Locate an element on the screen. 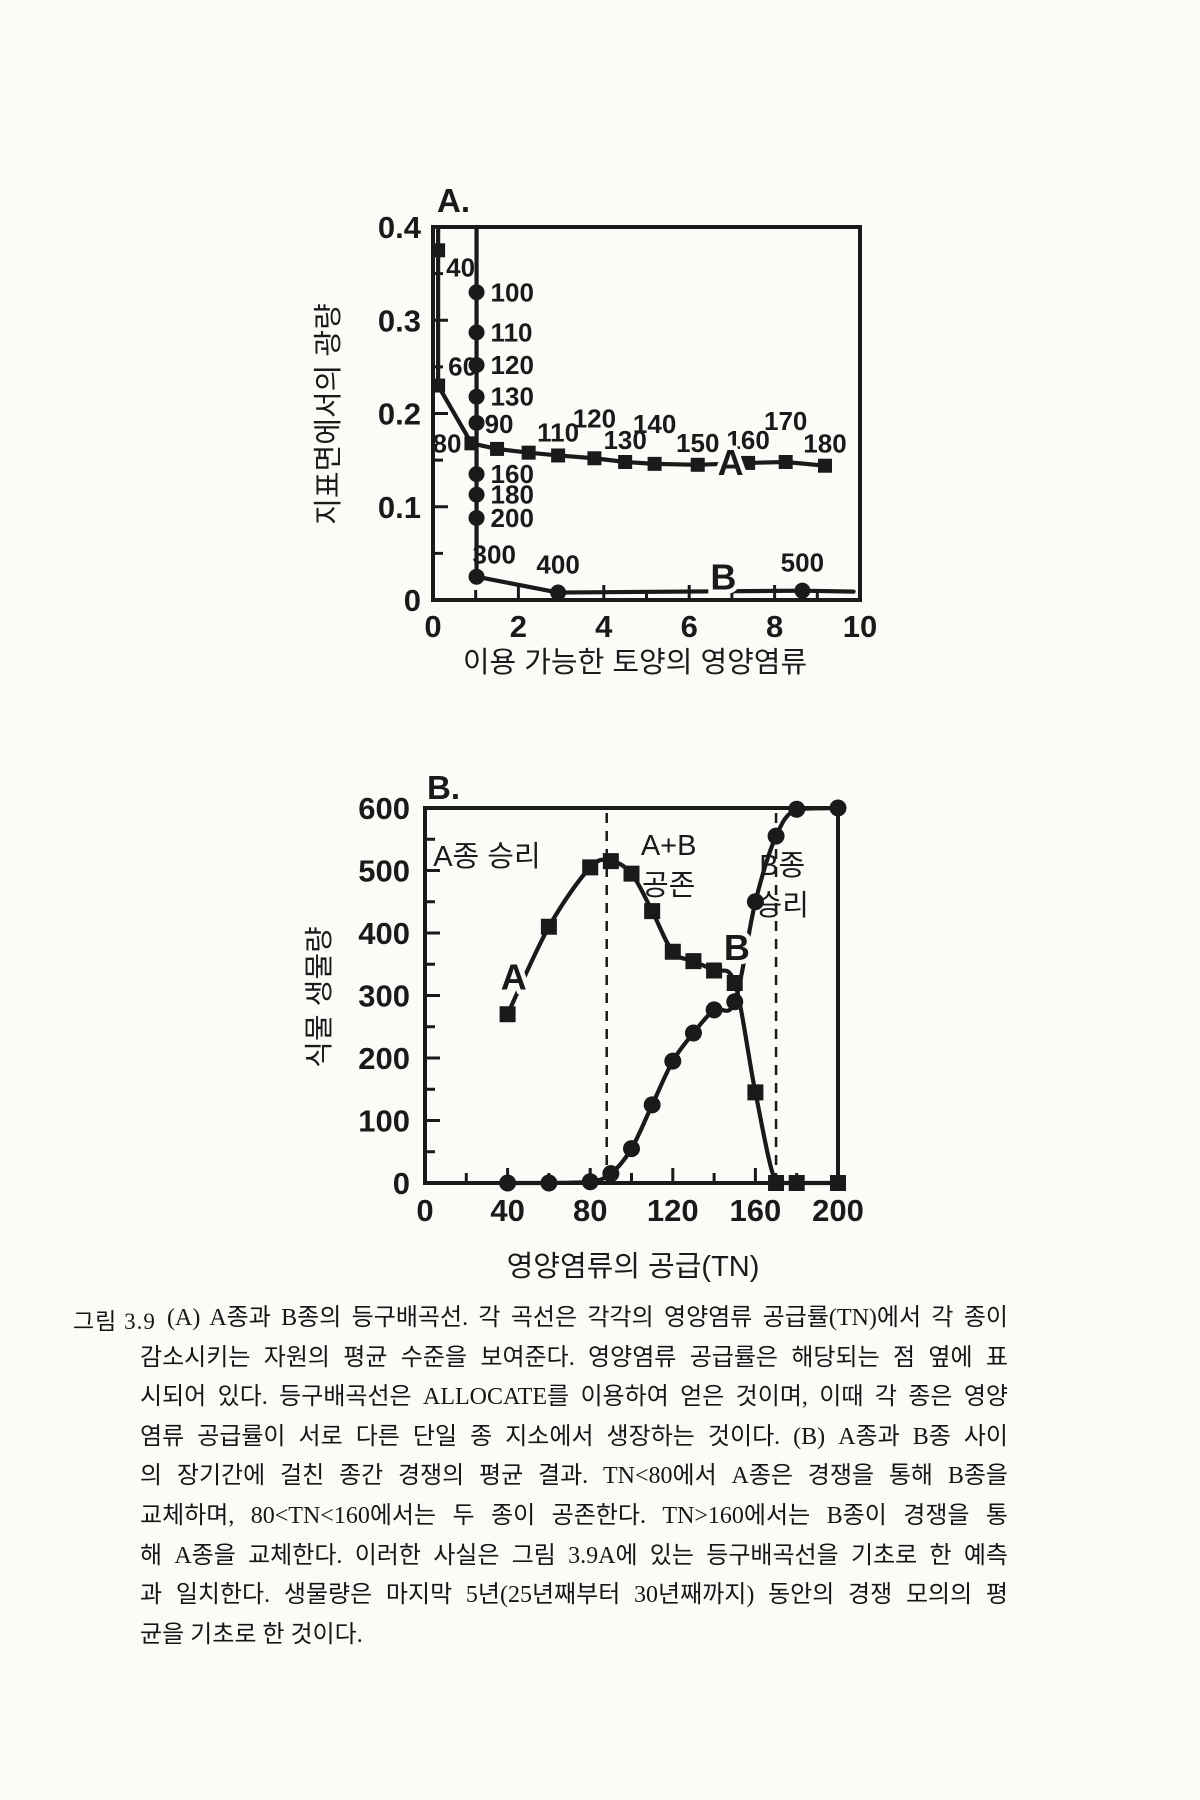 The height and width of the screenshot is (1800, 1200). y-tick-label: 0.1 is located at coordinates (399, 507).